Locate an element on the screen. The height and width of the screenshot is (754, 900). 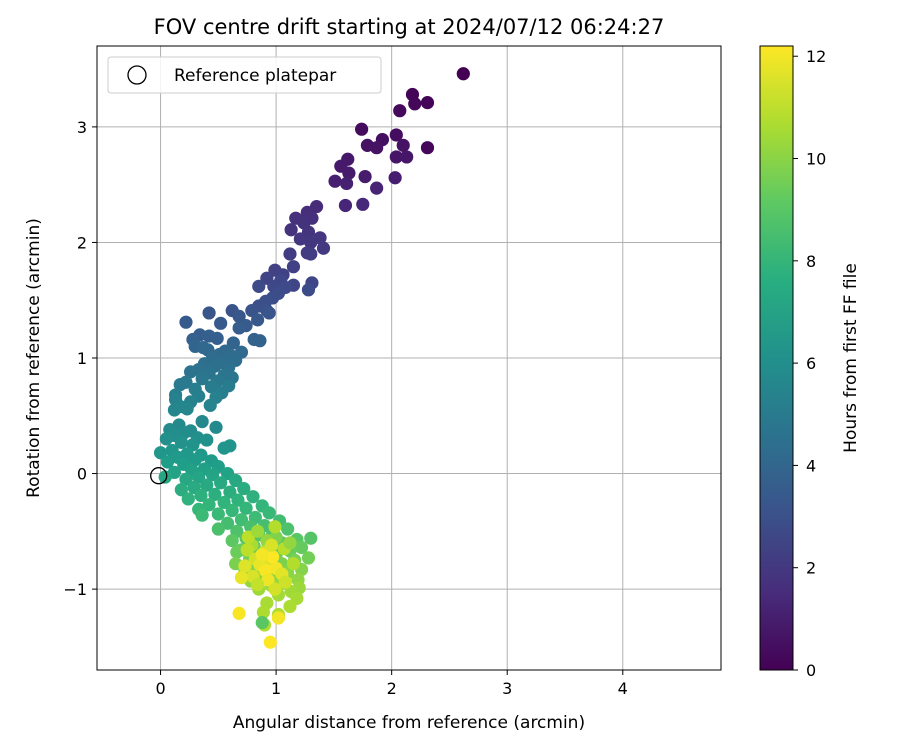
x-tick-label: 0 is located at coordinates (160, 688).